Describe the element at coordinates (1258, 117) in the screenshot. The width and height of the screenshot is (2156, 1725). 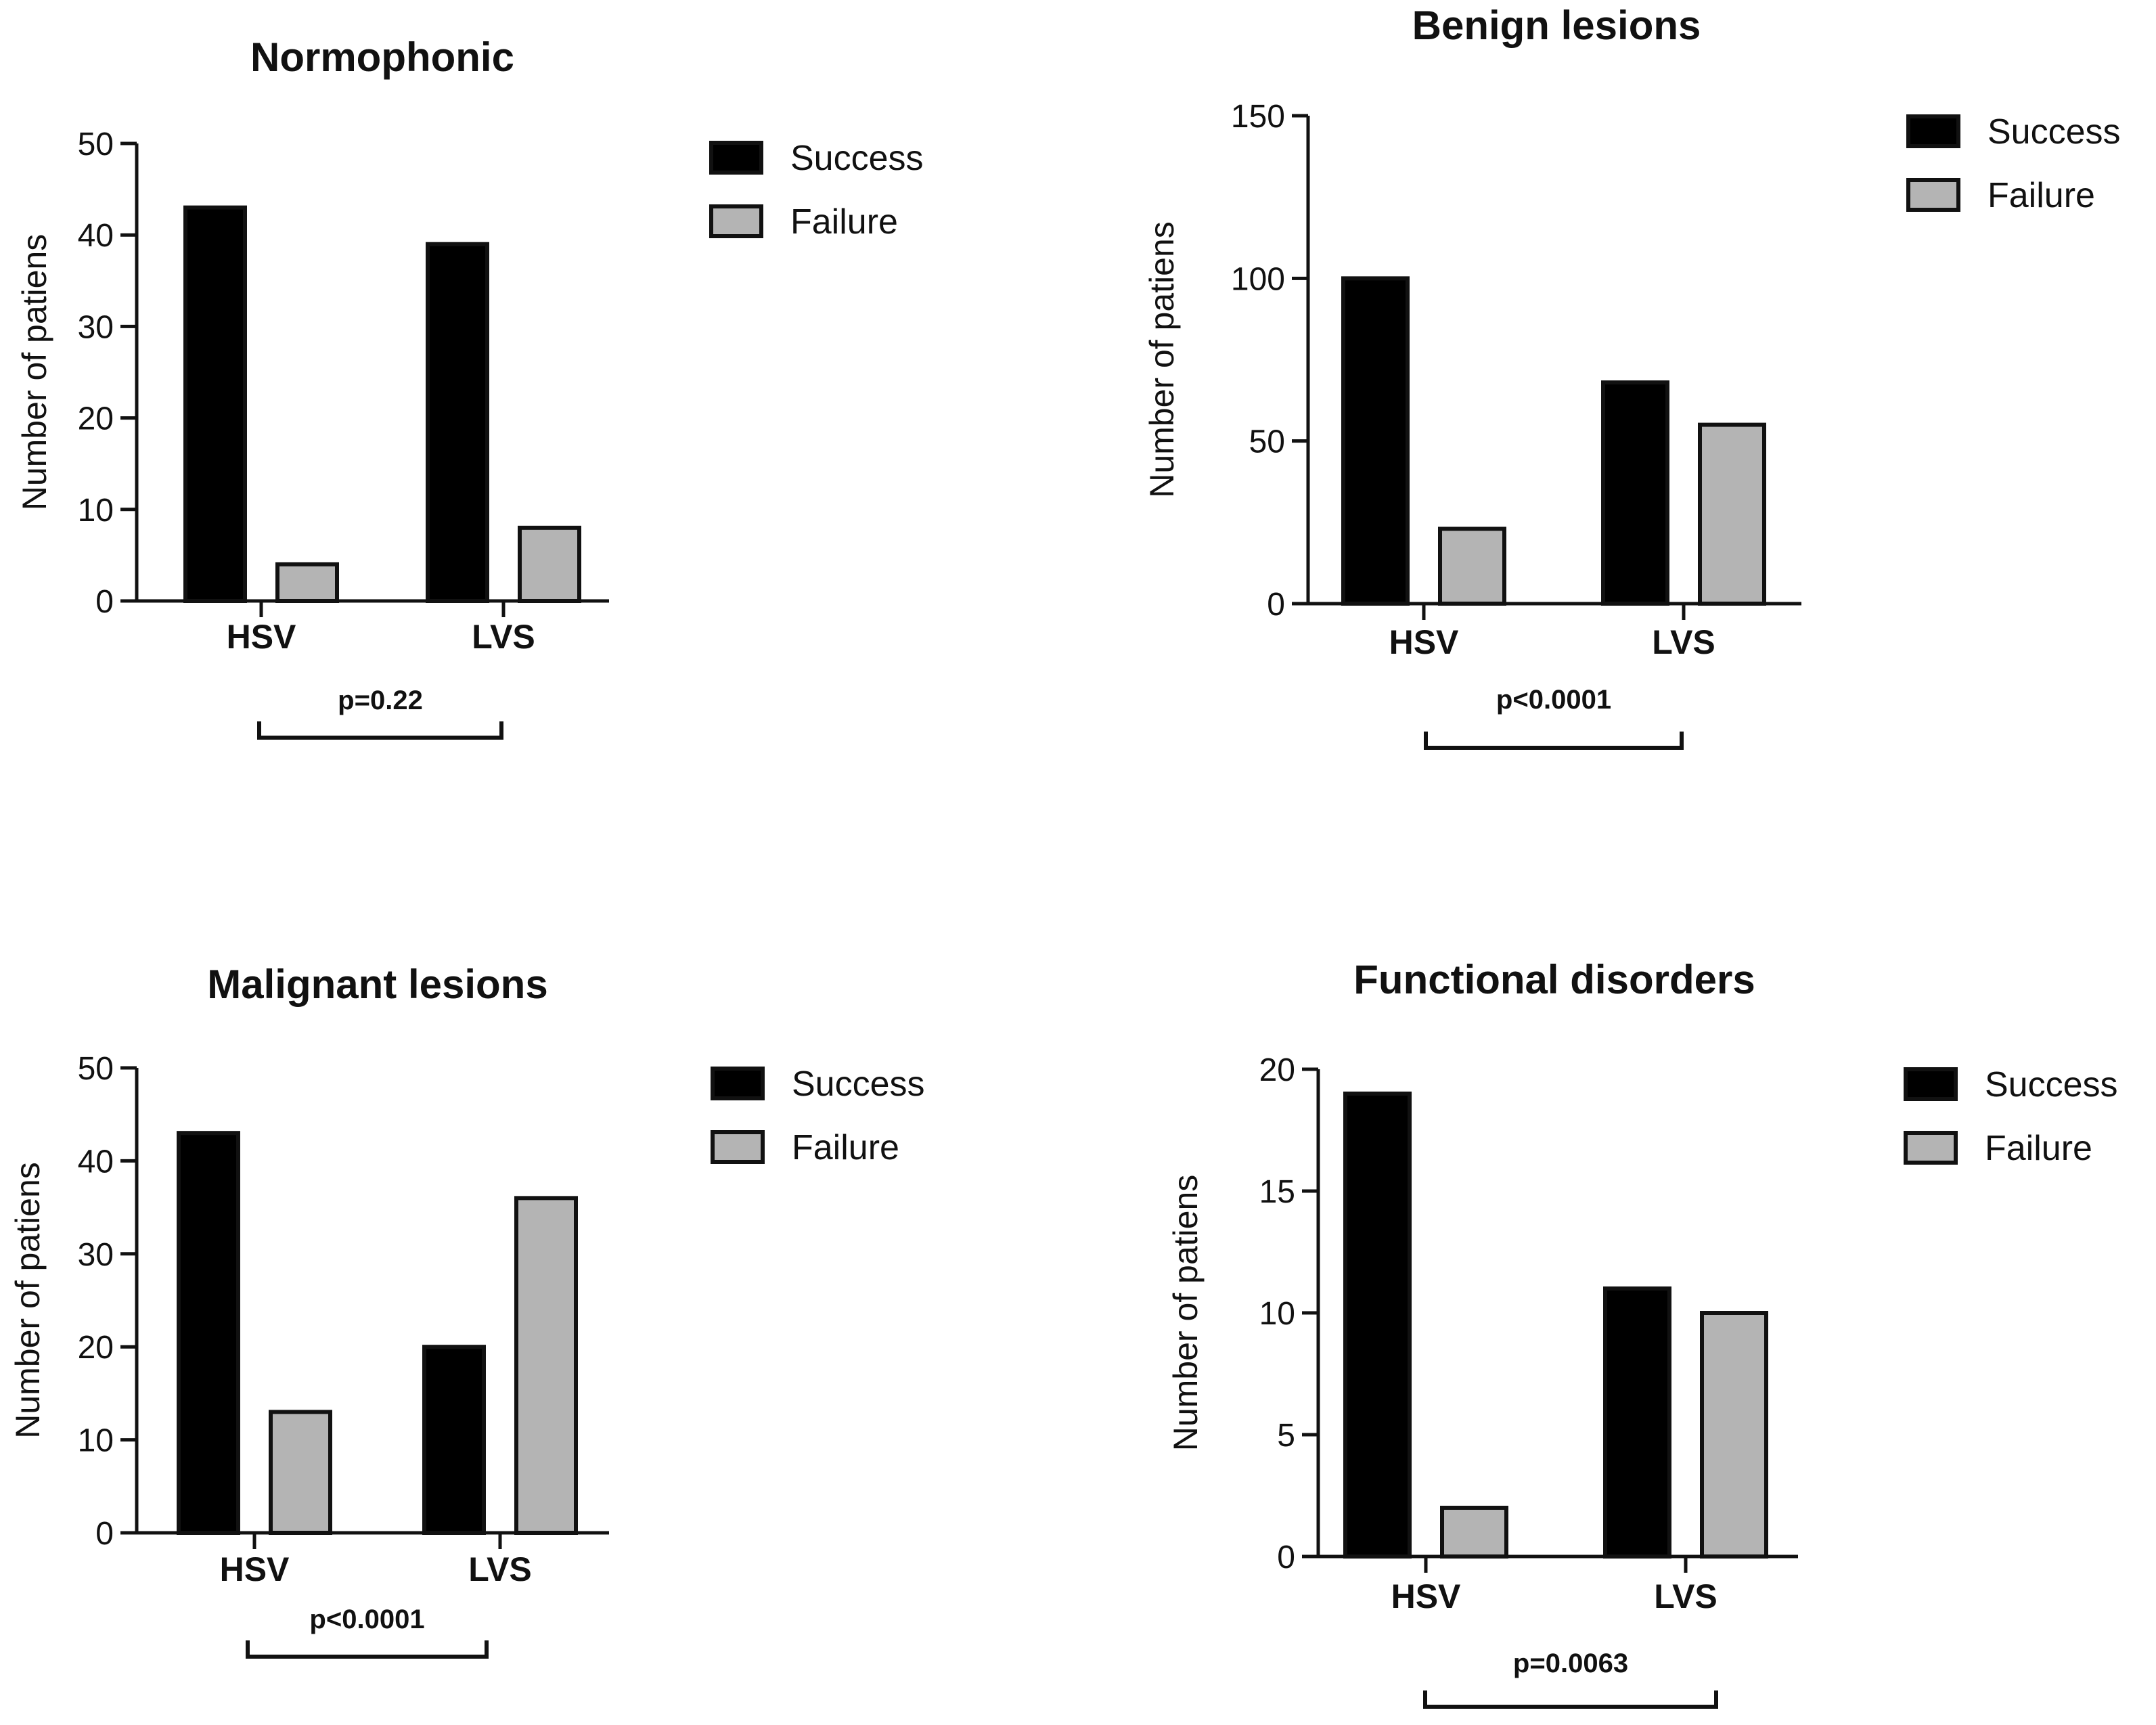
I see `y-tick-label: 150` at that location.